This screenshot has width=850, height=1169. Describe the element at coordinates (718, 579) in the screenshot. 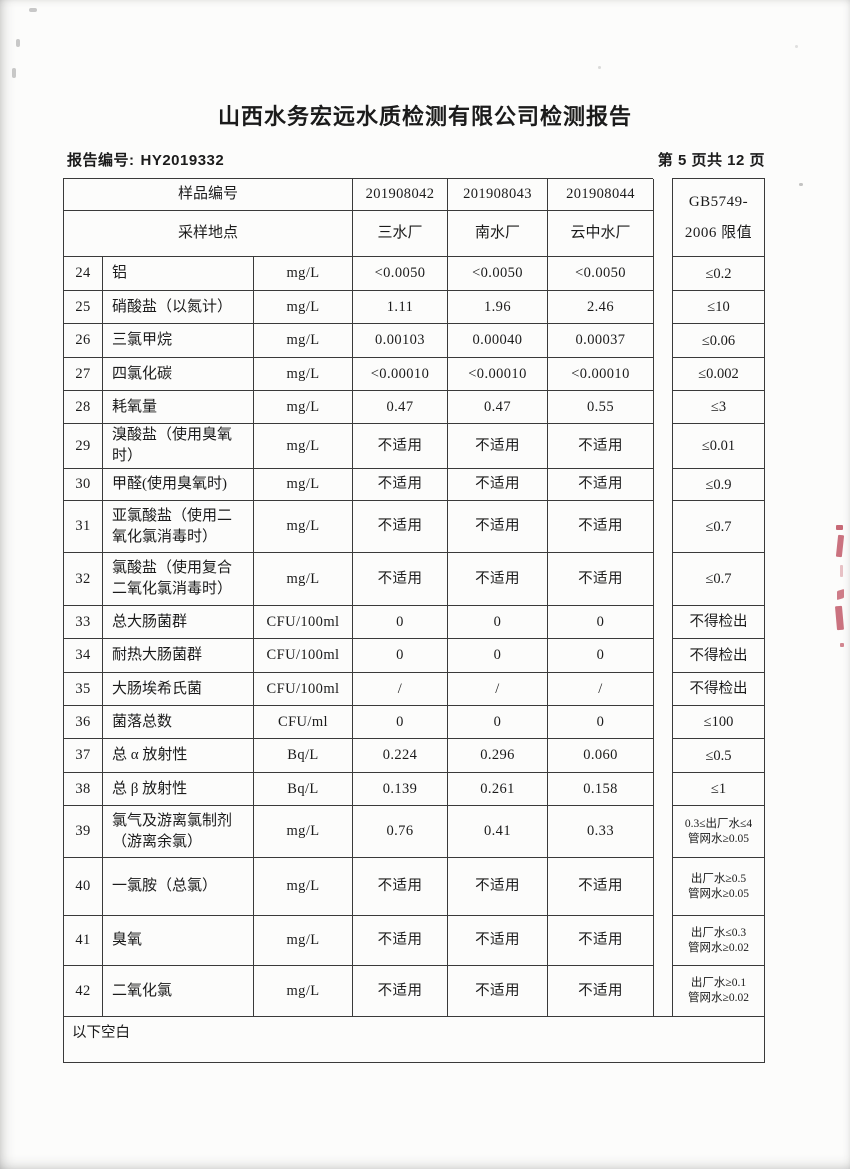

I see `limit-cell: ≤0.7` at that location.